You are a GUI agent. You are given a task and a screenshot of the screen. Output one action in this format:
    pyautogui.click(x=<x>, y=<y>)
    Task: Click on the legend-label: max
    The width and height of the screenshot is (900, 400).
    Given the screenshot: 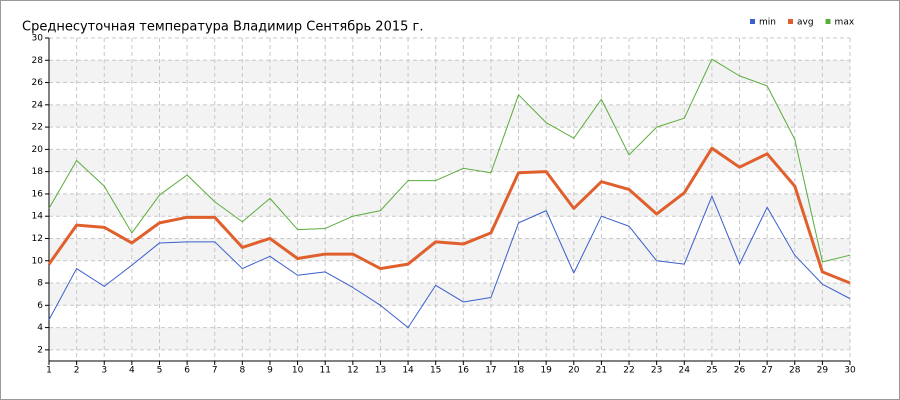 What is the action you would take?
    pyautogui.click(x=845, y=23)
    